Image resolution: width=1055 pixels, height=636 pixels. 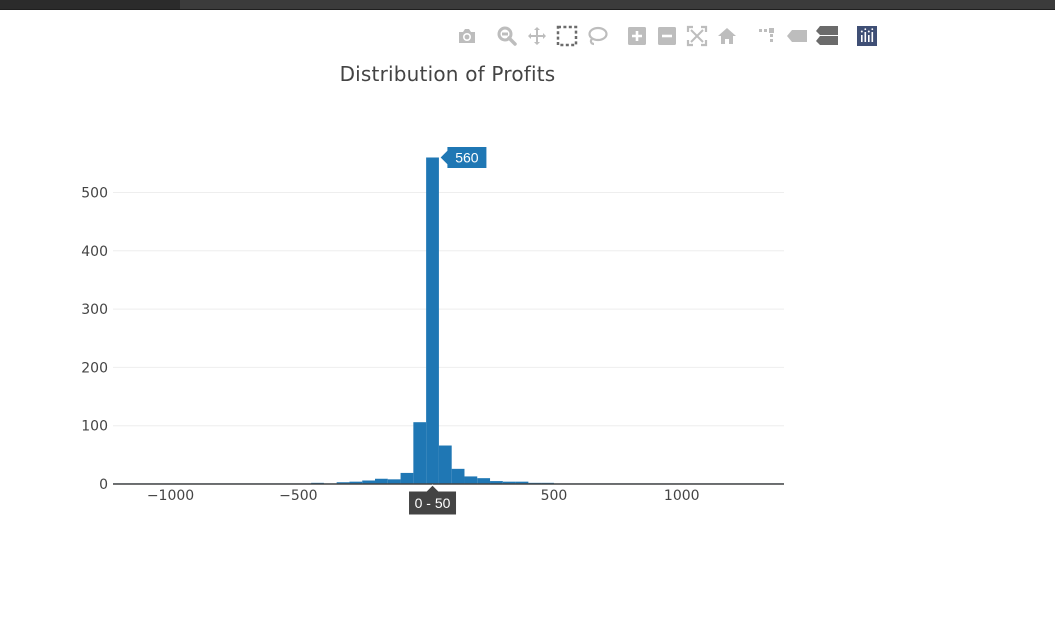 I want to click on lasso-icon, so click(x=597, y=36).